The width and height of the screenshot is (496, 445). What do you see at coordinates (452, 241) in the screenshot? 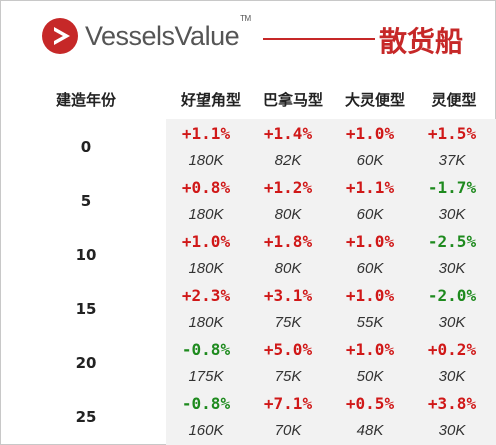
I see `price-change-value: -2.5%` at bounding box center [452, 241].